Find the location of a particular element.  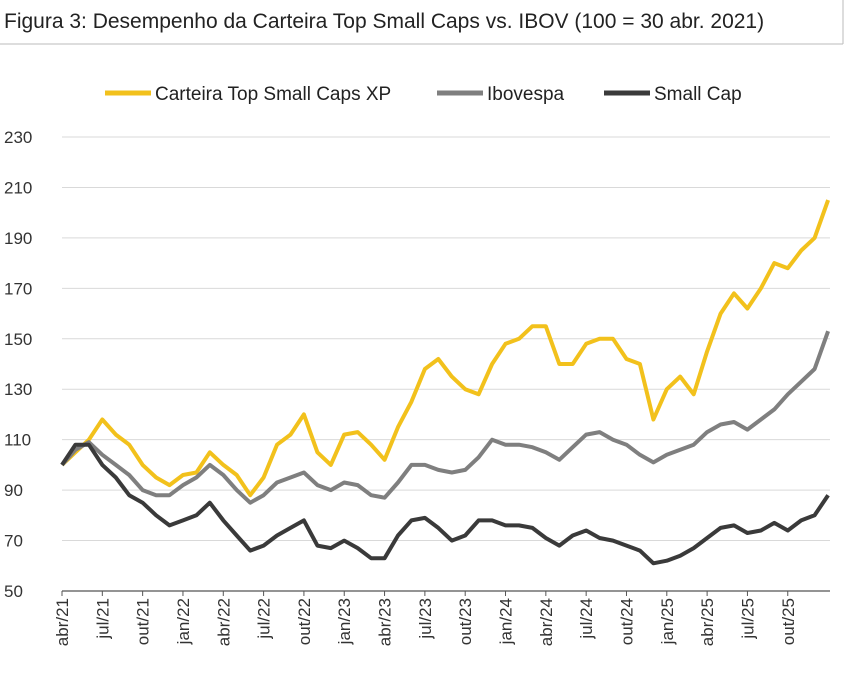

y-tick-label: 90 is located at coordinates (13, 490).